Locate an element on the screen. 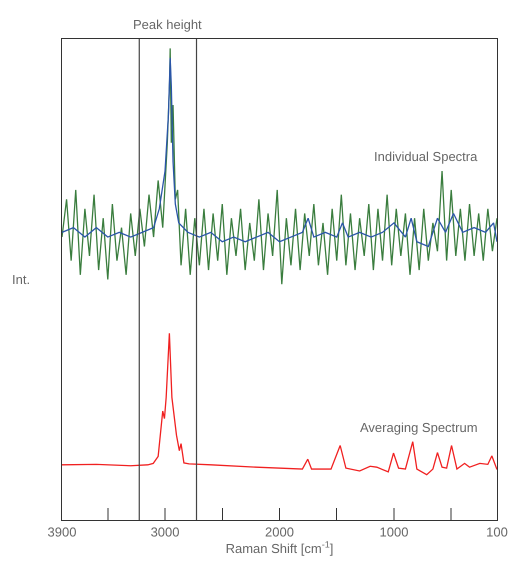  x-tick-label: 1000 is located at coordinates (394, 532).